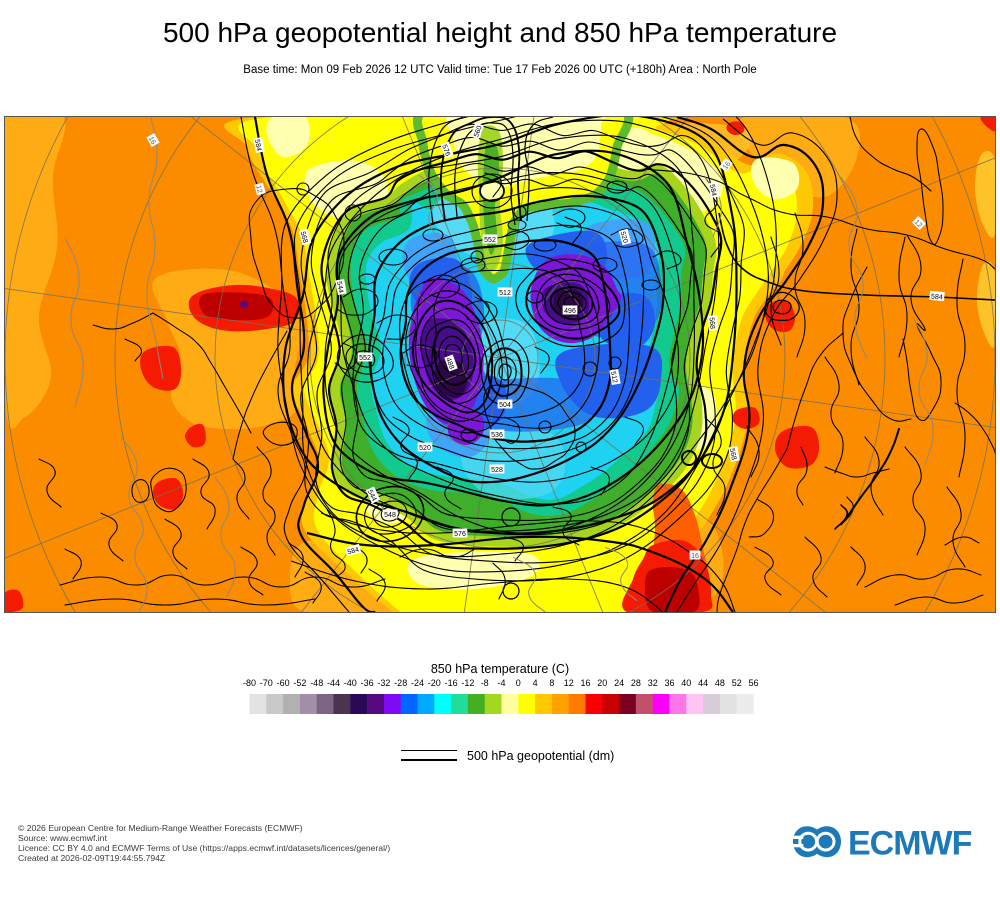 This screenshot has width=1000, height=900. What do you see at coordinates (367, 683) in the screenshot?
I see `svg-text: -36` at bounding box center [367, 683].